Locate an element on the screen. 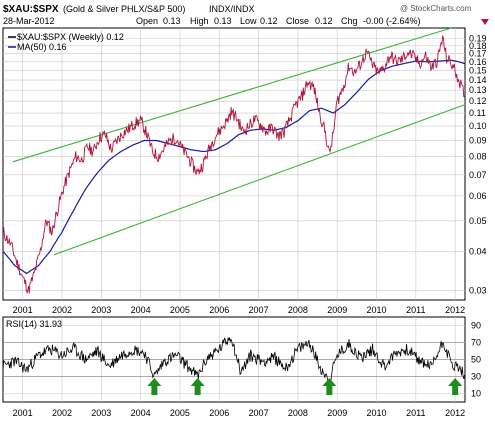 This screenshot has height=431, width=495. open-label: Open is located at coordinates (147, 21).